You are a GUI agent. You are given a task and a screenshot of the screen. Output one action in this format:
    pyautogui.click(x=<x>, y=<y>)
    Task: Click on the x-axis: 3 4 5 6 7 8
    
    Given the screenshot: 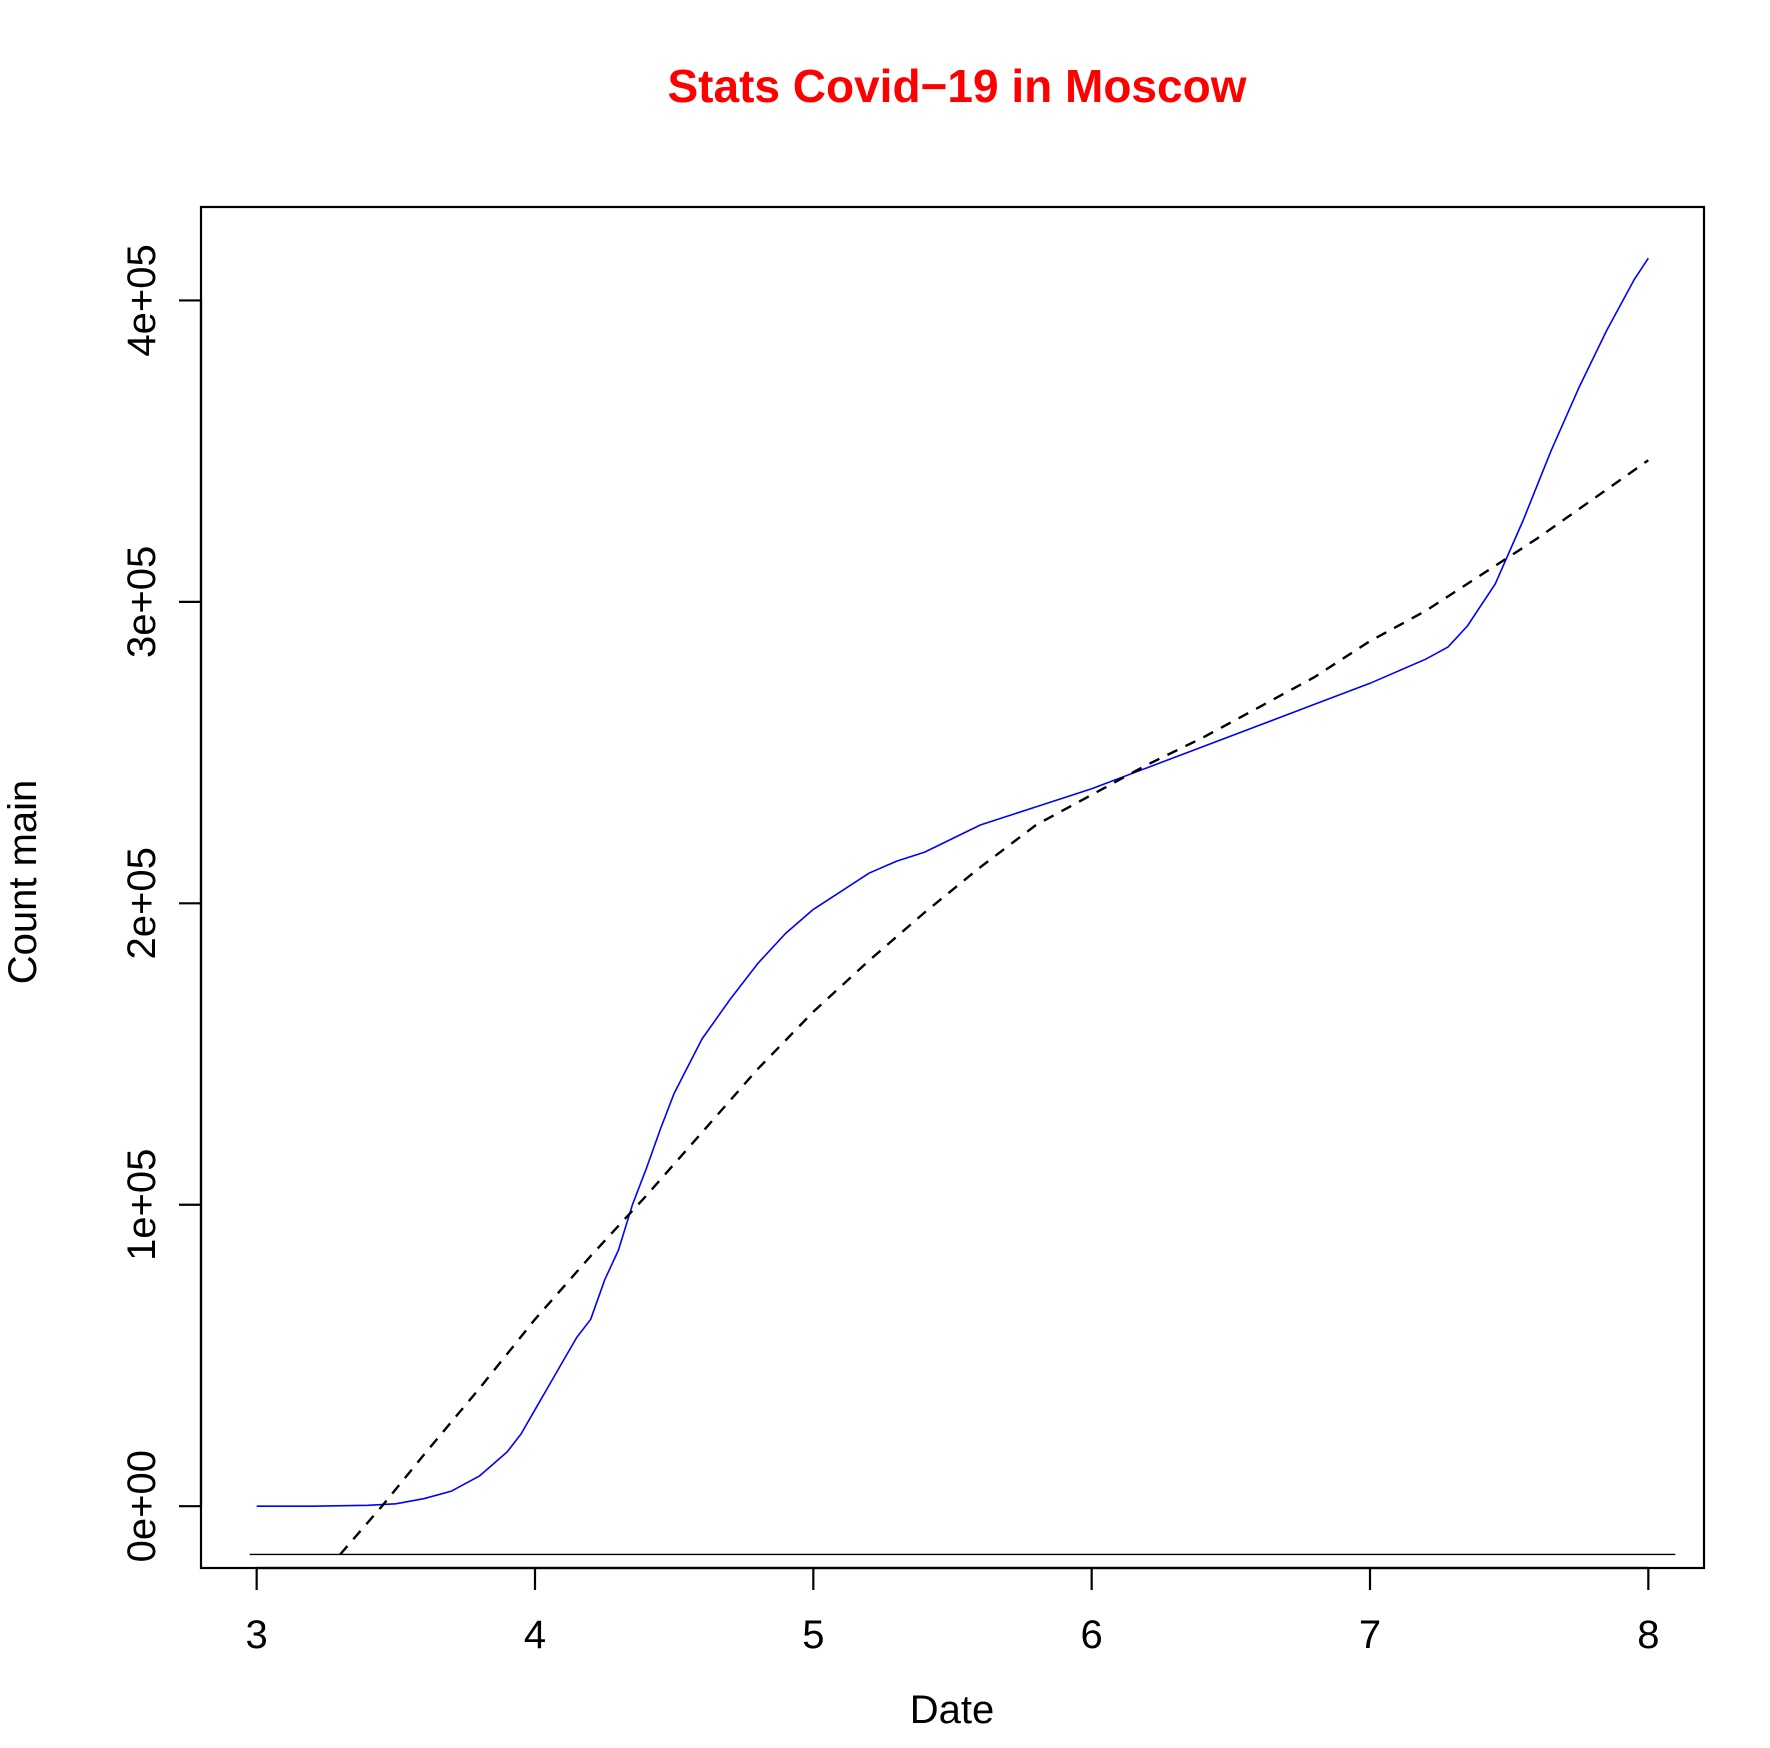 What is the action you would take?
    pyautogui.click(x=952, y=1611)
    